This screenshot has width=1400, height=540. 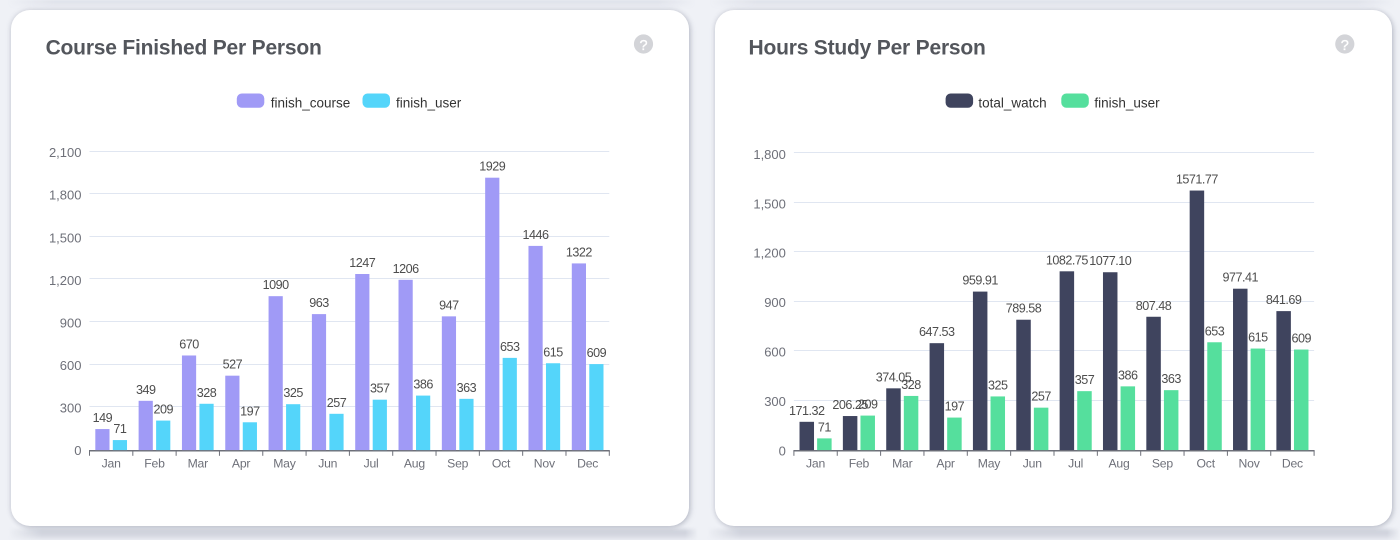 I want to click on svg-text: 149, so click(x=102, y=418).